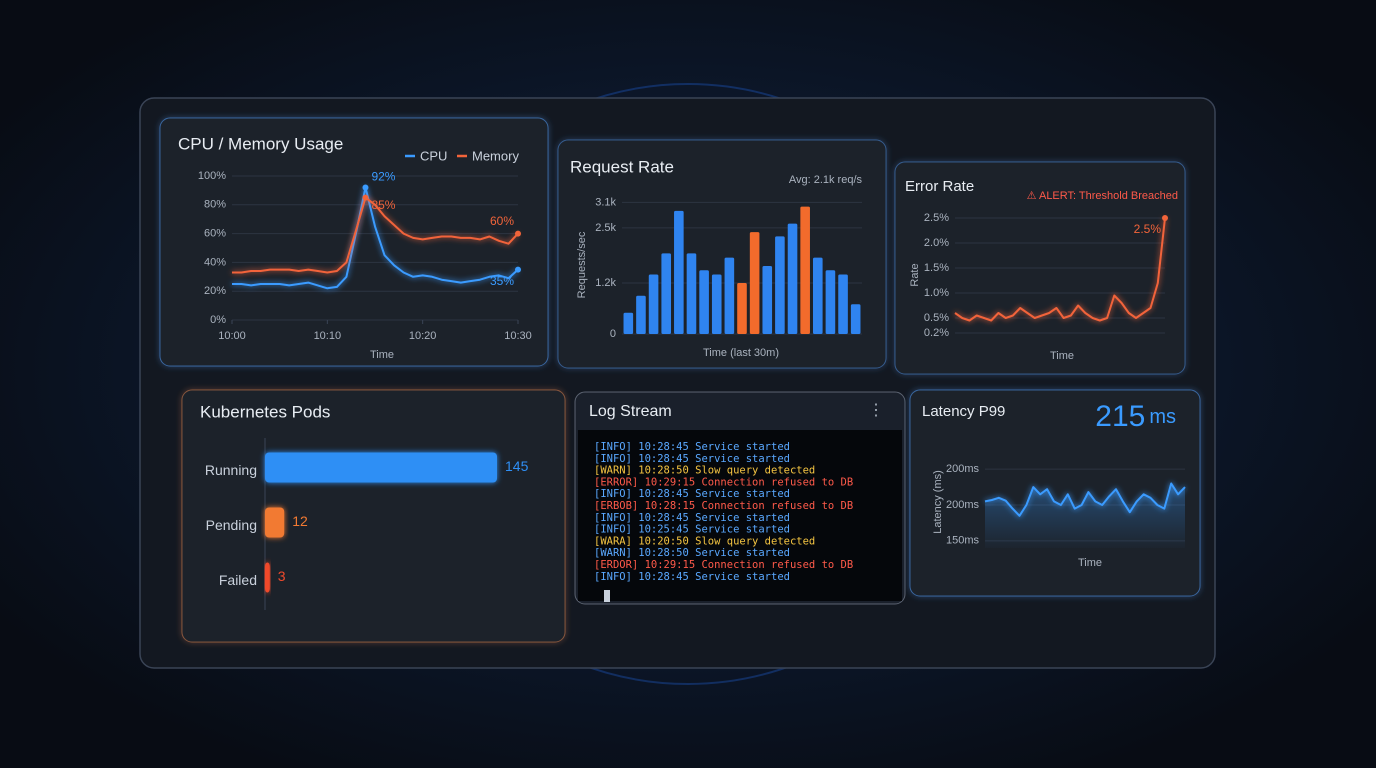 The width and height of the screenshot is (1376, 768). What do you see at coordinates (622, 166) in the screenshot?
I see `chart-title: Request Rate` at bounding box center [622, 166].